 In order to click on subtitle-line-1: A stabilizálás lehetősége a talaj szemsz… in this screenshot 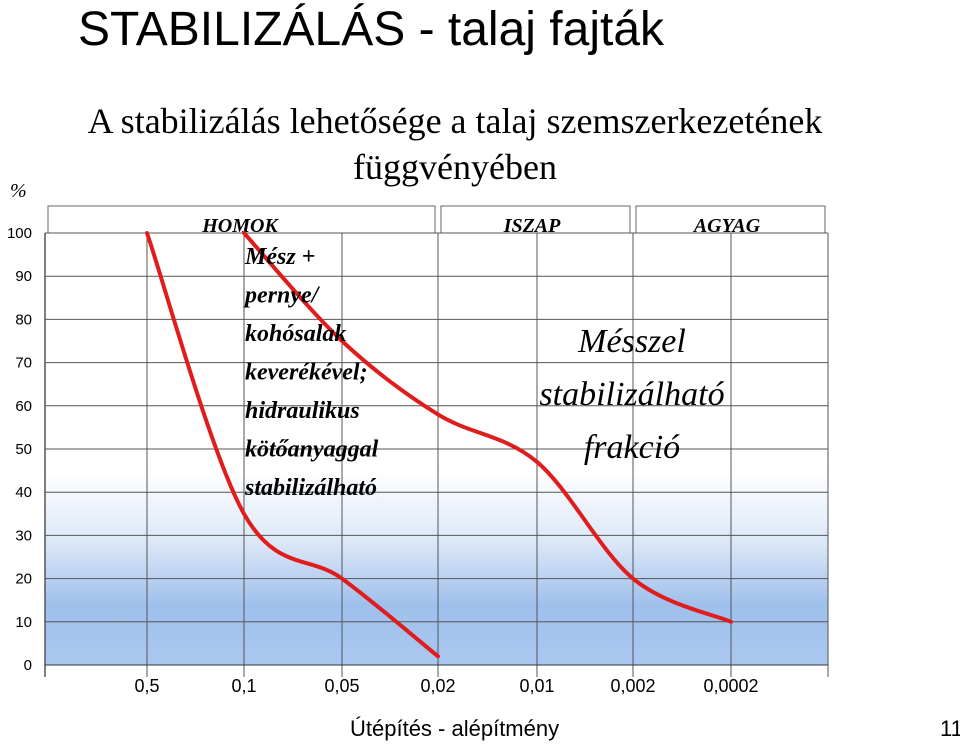, I will do `click(455, 121)`.